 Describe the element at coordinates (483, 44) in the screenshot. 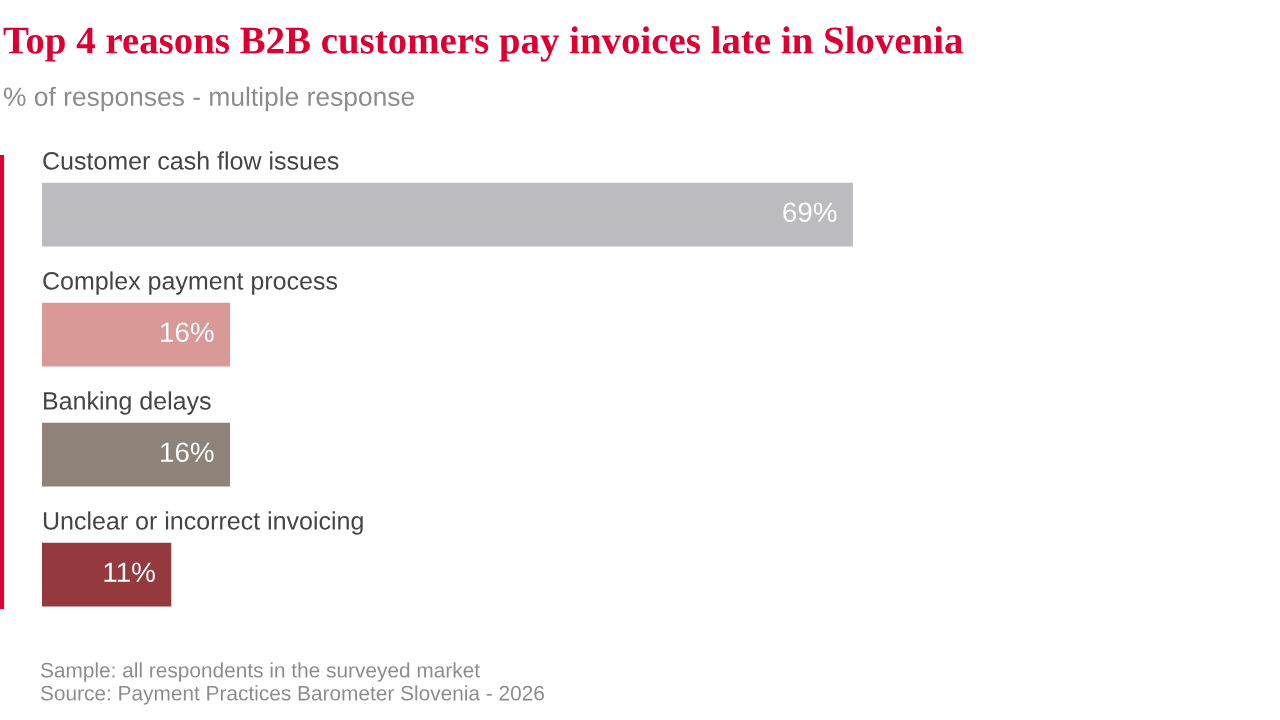

I see `chart-title: Top 4 reasons B2B customers pay invoices late in Slovenia` at that location.